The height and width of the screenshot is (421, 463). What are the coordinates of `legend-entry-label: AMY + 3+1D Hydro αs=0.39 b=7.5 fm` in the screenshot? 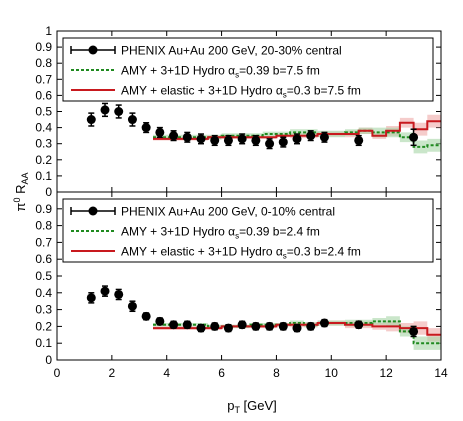 It's located at (220, 72).